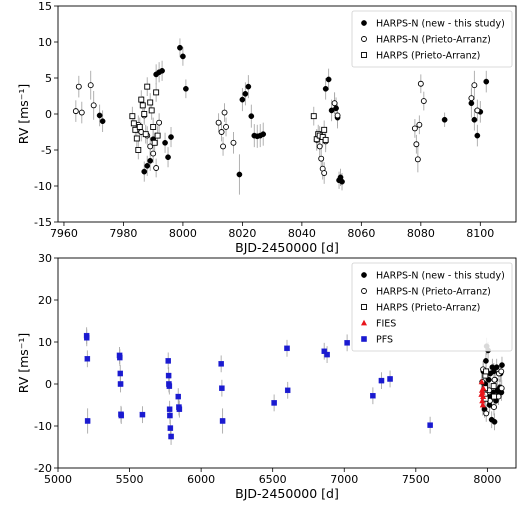 The width and height of the screenshot is (520, 506). What do you see at coordinates (428, 308) in the screenshot?
I see `legend-entry: HARPS (Prieto-Arranz)` at bounding box center [428, 308].